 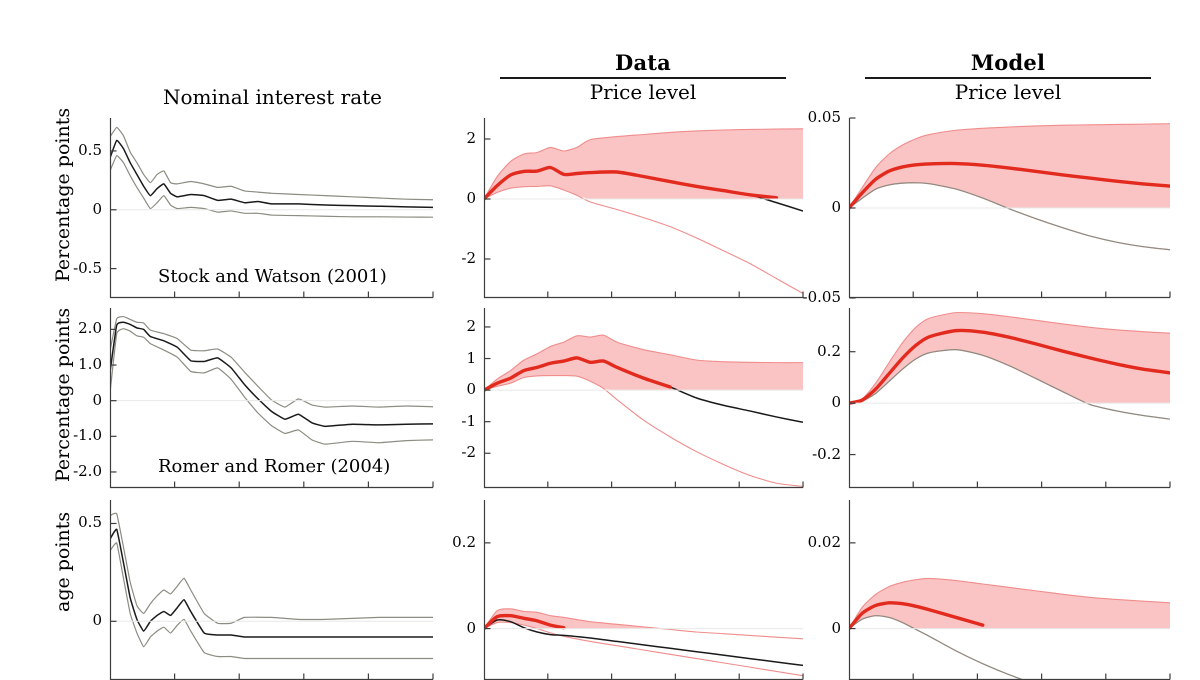 I want to click on panel-note-text: Romer and Romer (2004), so click(x=274, y=466).